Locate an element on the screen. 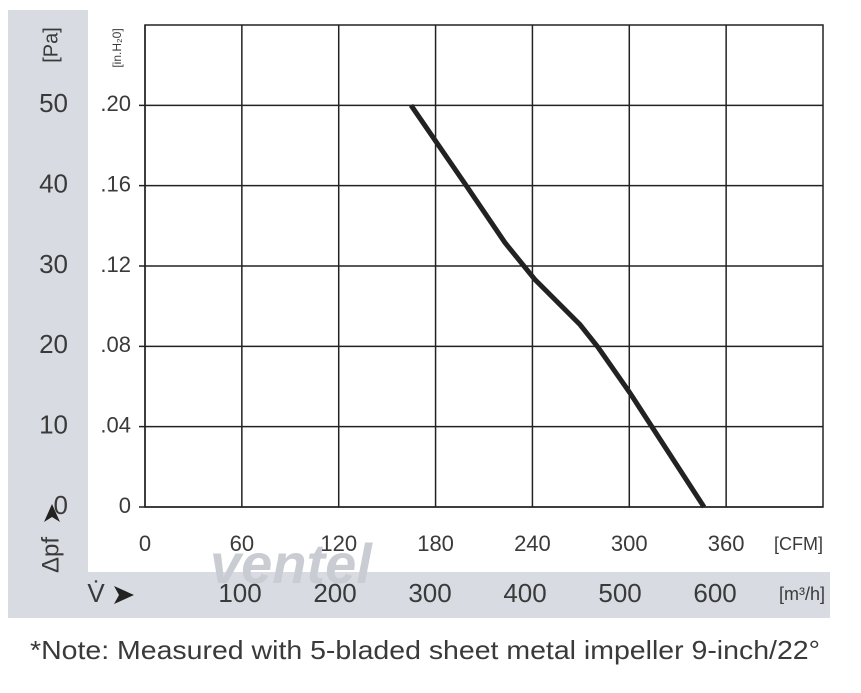  x-tick-label: 360 is located at coordinates (726, 543).